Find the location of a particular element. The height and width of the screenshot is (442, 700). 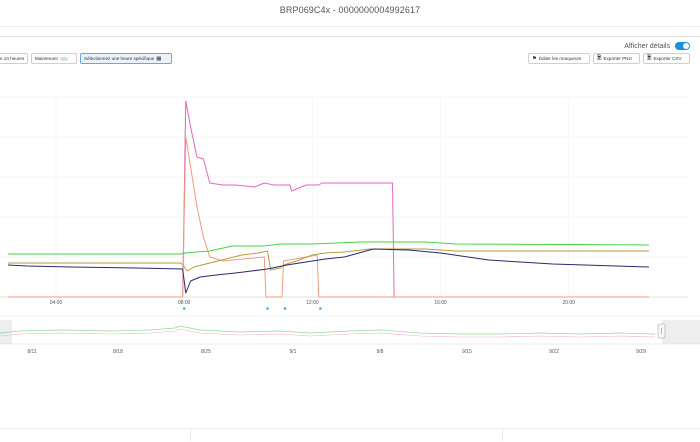

details-toggle-row: Afficher détails is located at coordinates (657, 46).